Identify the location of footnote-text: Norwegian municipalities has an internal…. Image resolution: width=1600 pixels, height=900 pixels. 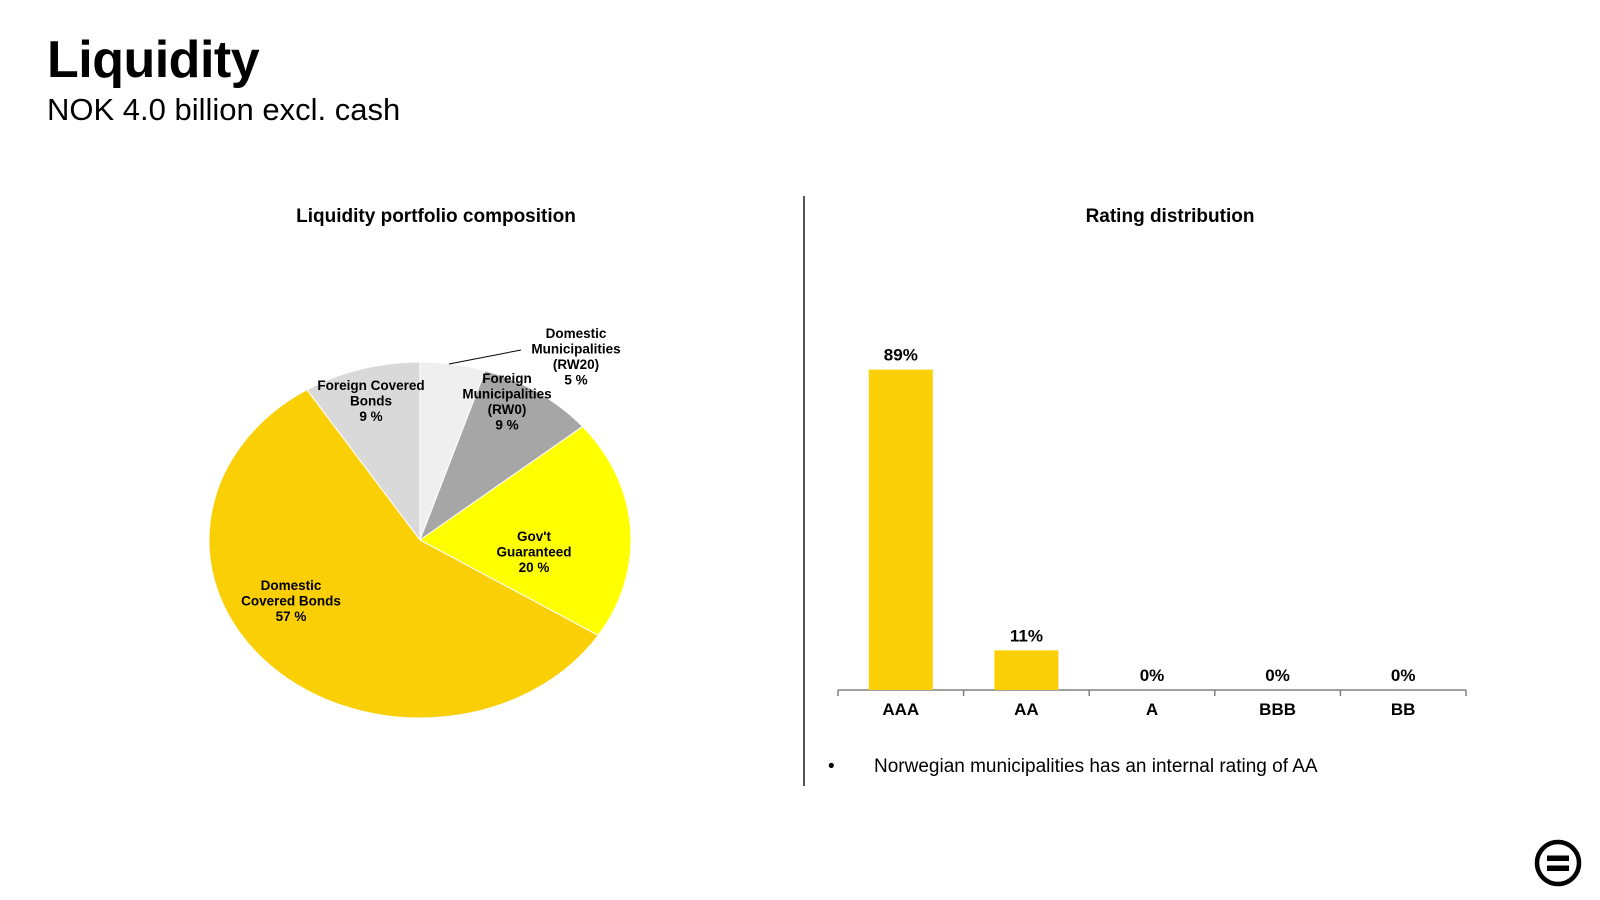
(1096, 766).